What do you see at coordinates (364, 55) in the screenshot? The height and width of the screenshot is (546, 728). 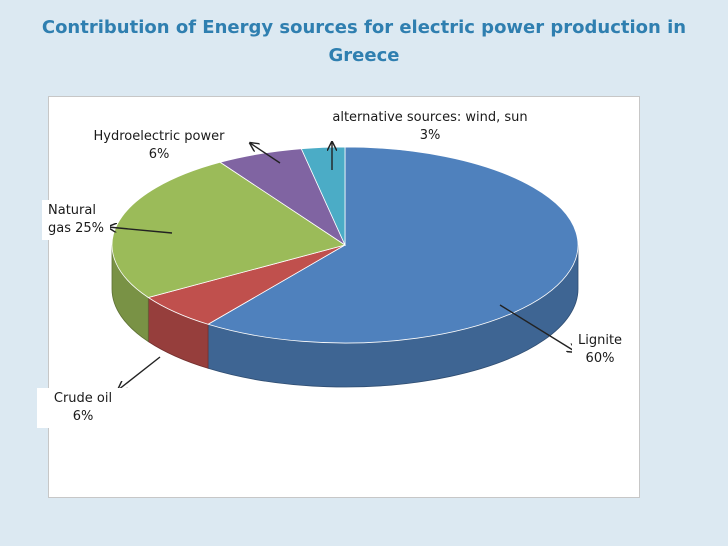 I see `chart-title-line2: Greece` at bounding box center [364, 55].